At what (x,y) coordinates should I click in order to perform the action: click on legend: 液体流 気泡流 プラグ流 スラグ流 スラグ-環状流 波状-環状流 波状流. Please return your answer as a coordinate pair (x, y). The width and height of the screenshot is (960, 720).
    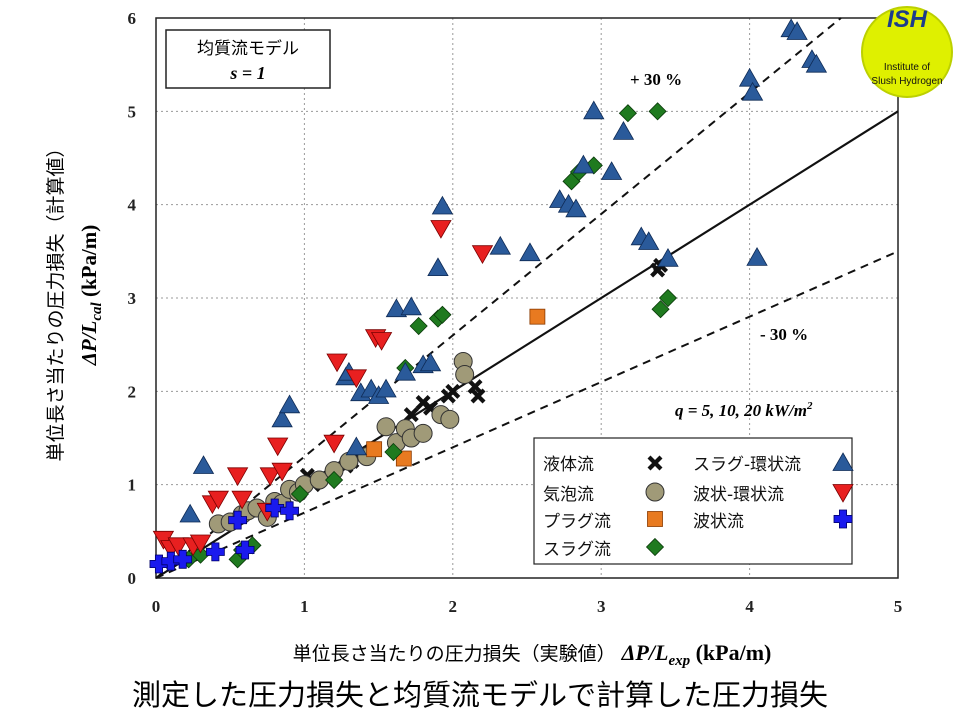
    Looking at the image, I should click on (693, 501).